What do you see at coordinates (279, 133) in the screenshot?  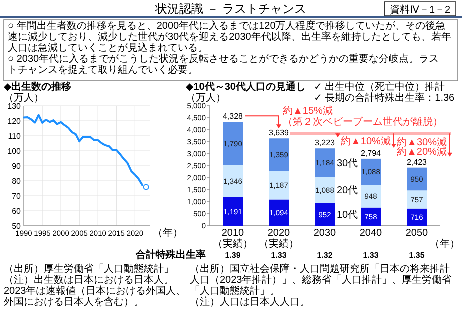 I see `total-label: 3,639` at bounding box center [279, 133].